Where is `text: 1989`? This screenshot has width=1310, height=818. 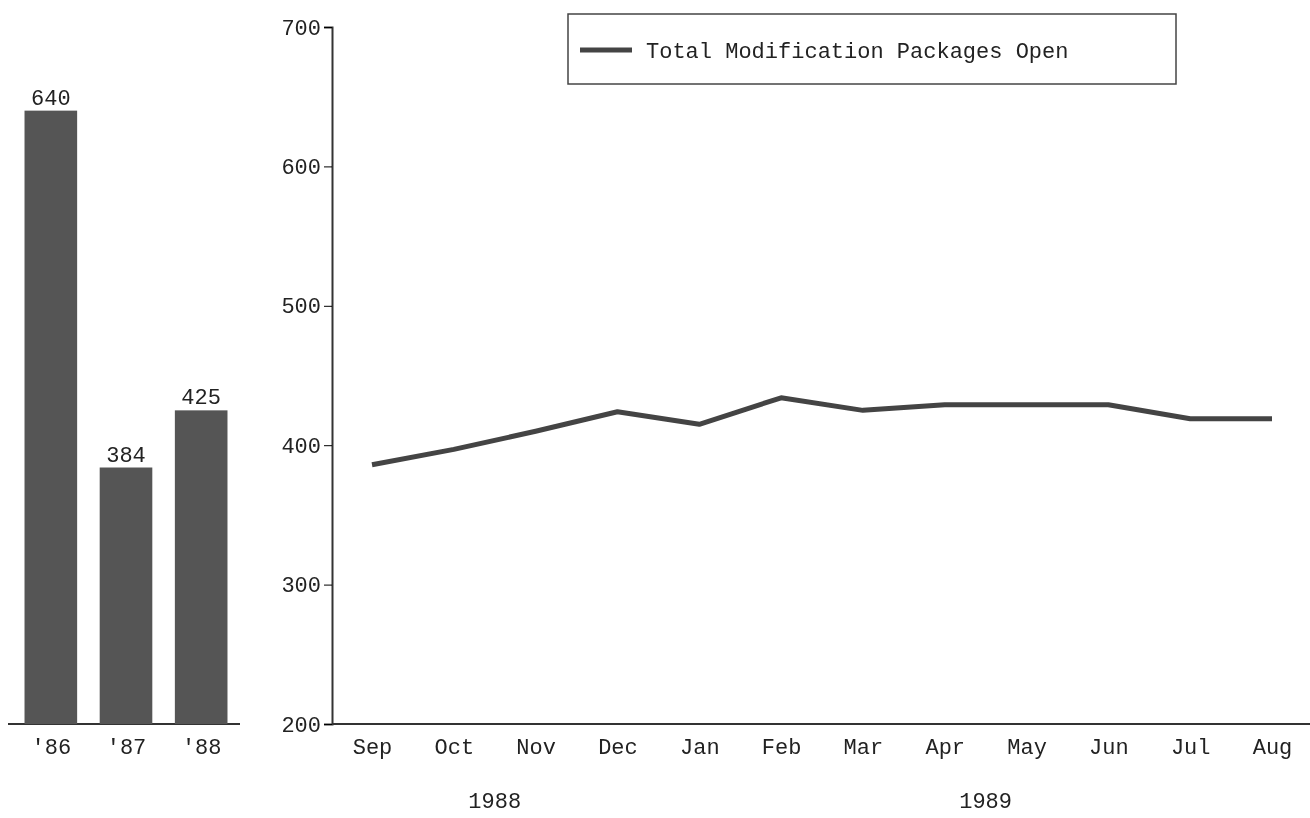 text: 1989 is located at coordinates (986, 802).